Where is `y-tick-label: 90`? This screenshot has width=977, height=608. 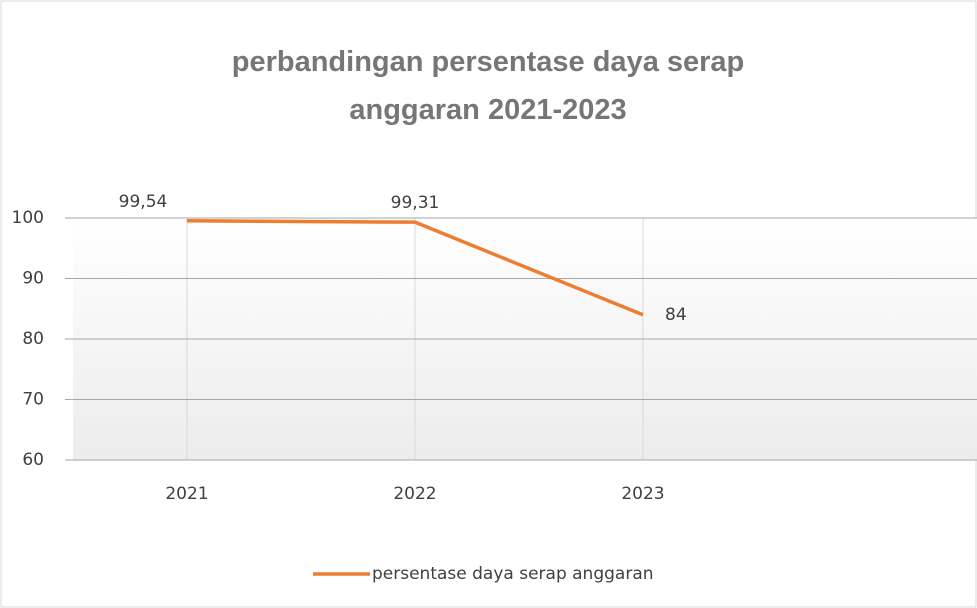 y-tick-label: 90 is located at coordinates (33, 279).